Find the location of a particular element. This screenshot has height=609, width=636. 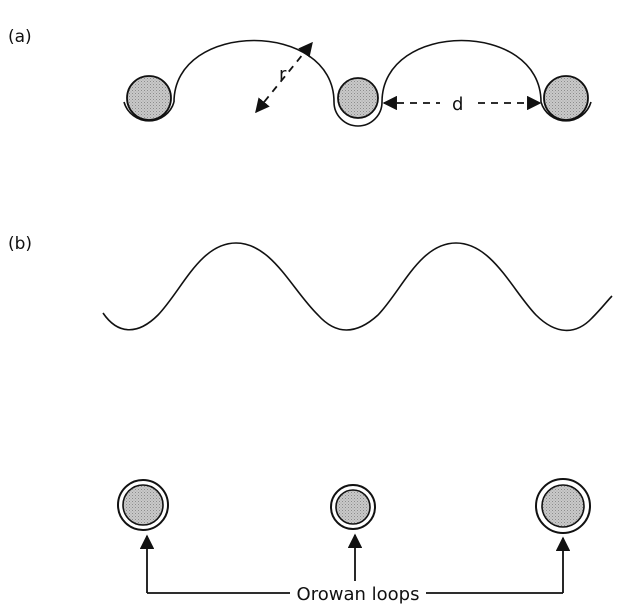

radius-arrow is located at coordinates (284, 77).